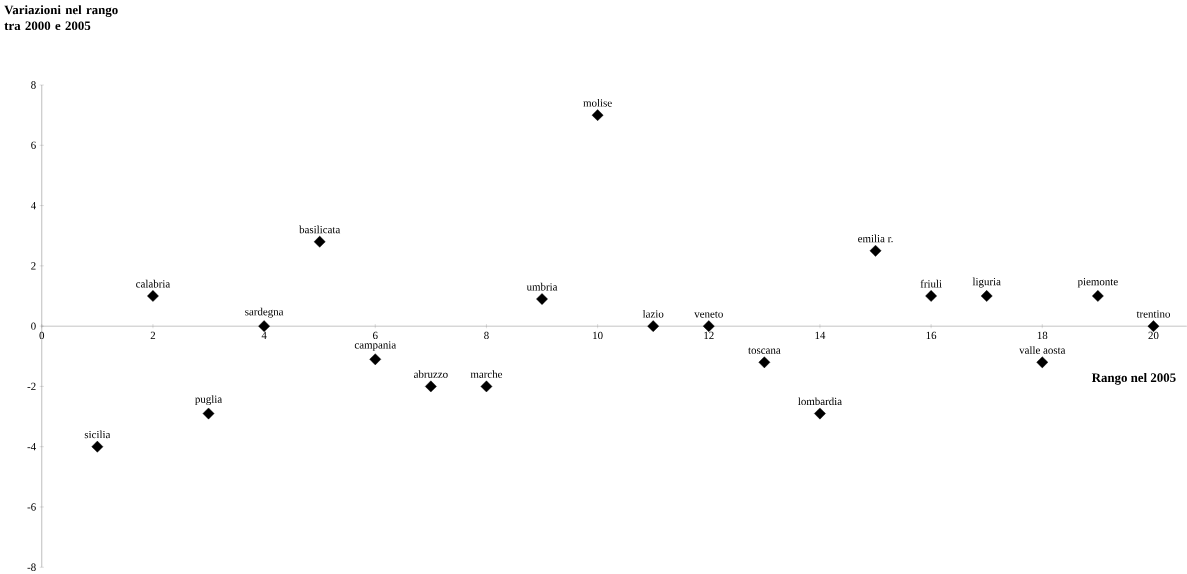 The width and height of the screenshot is (1187, 574). What do you see at coordinates (209, 400) in the screenshot?
I see `annotation: puglia` at bounding box center [209, 400].